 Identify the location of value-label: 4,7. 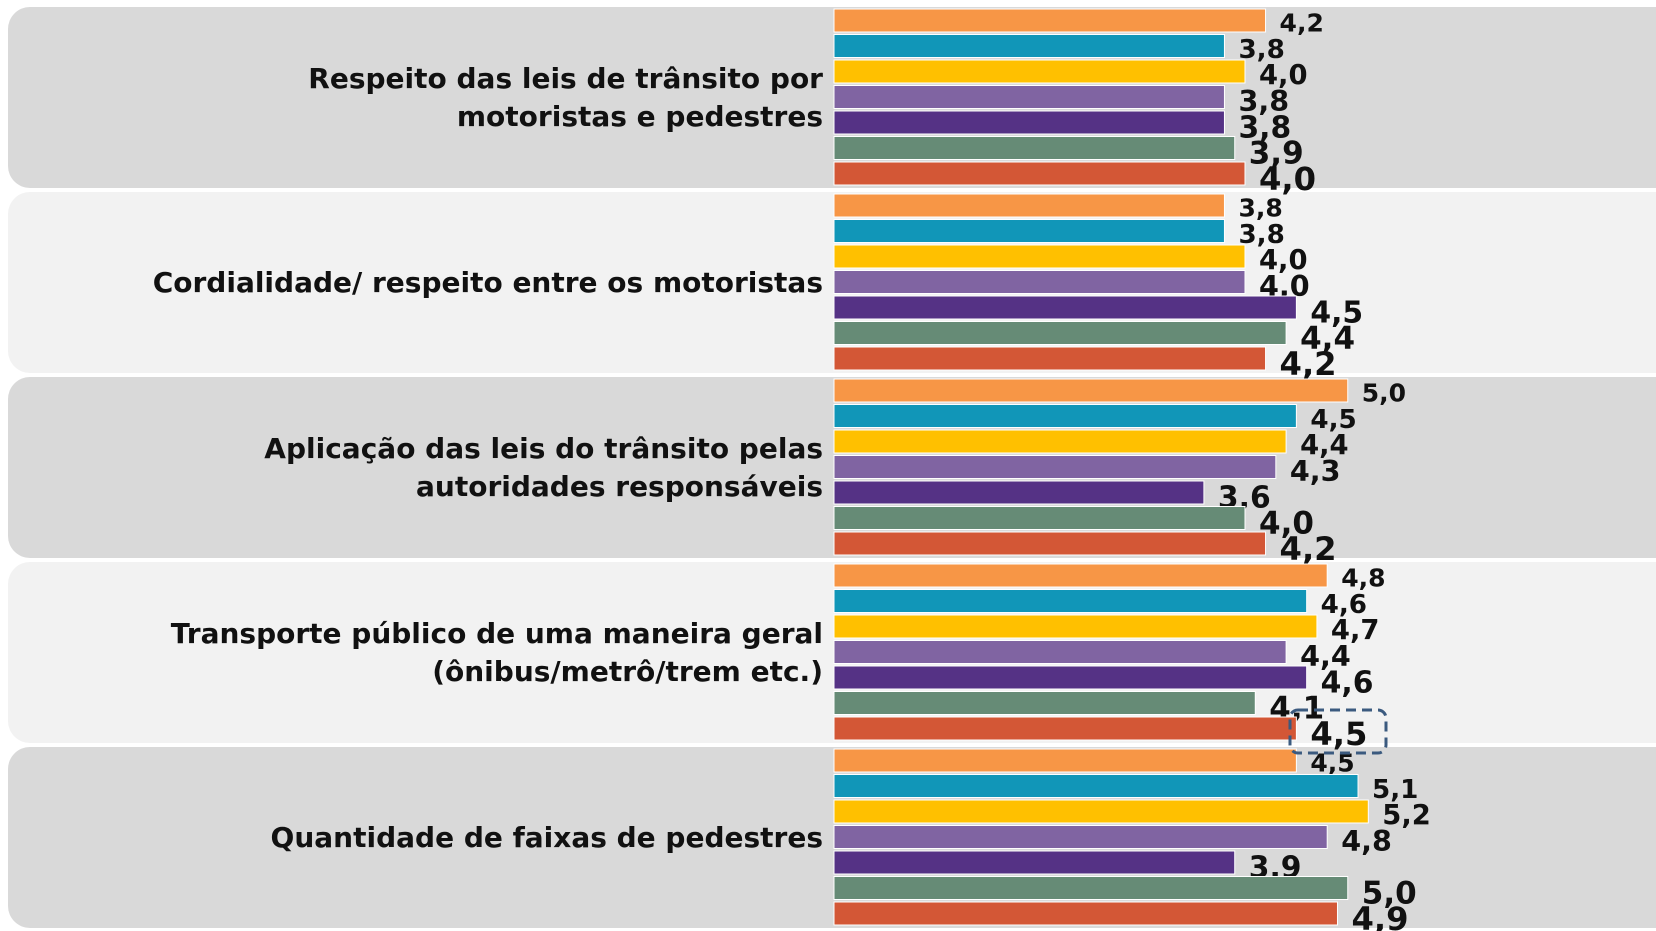
(1355, 630).